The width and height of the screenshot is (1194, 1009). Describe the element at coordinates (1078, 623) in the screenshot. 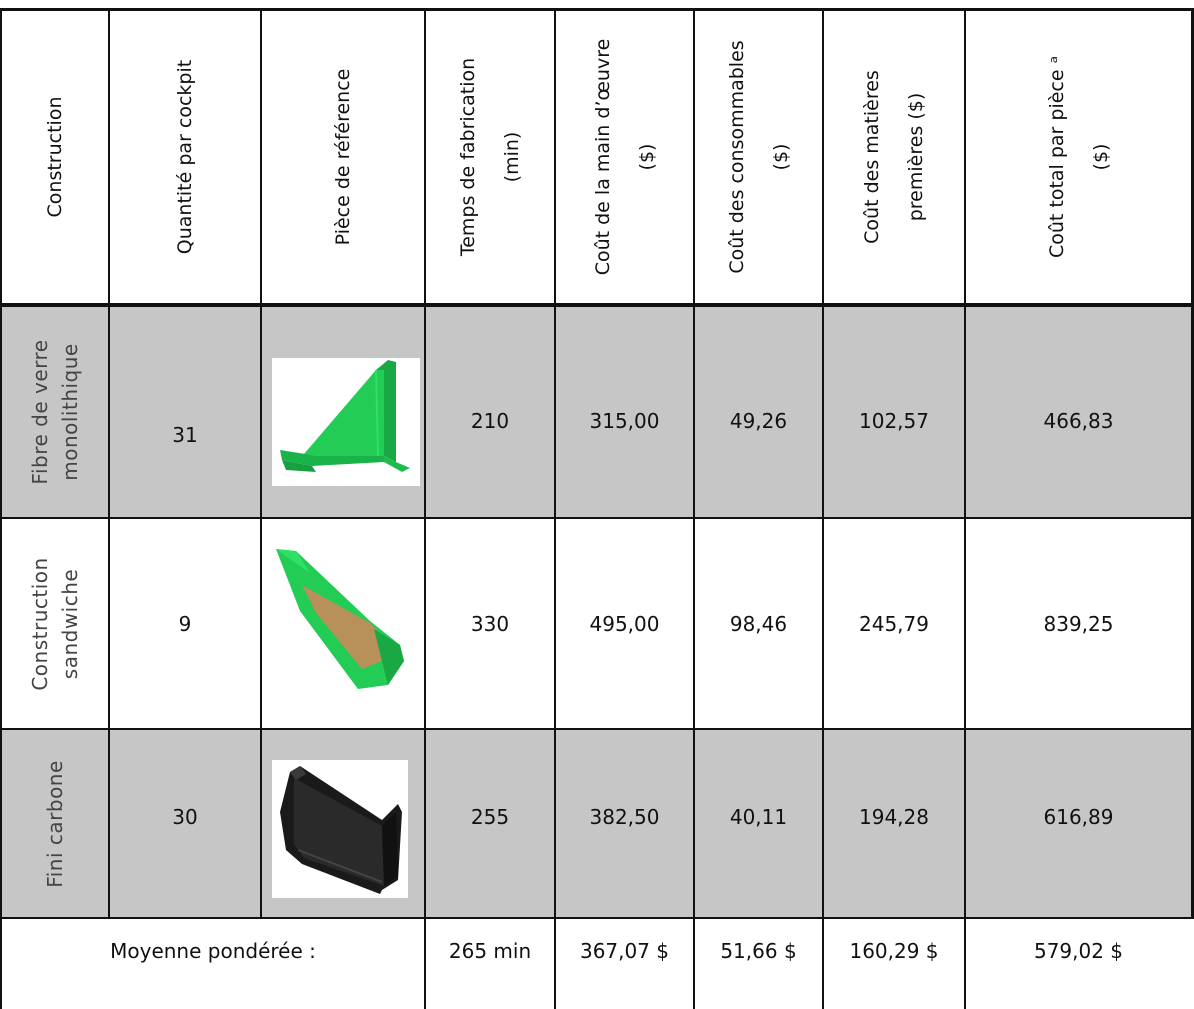

I see `total-cell: 839,25` at that location.